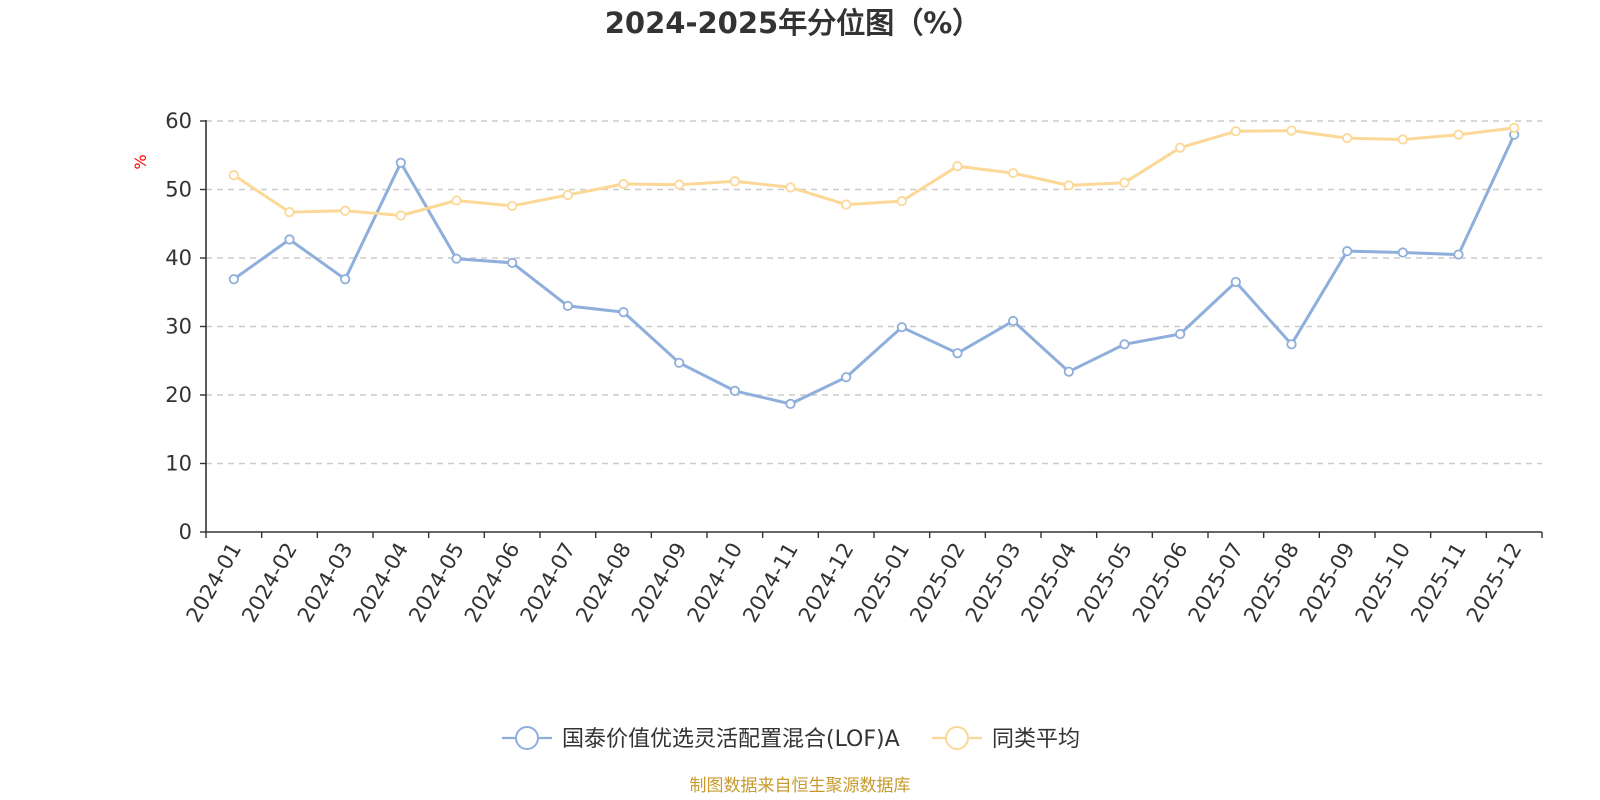 The width and height of the screenshot is (1600, 800). Describe the element at coordinates (325, 583) in the screenshot. I see `x-tick-label: 2024-03` at that location.